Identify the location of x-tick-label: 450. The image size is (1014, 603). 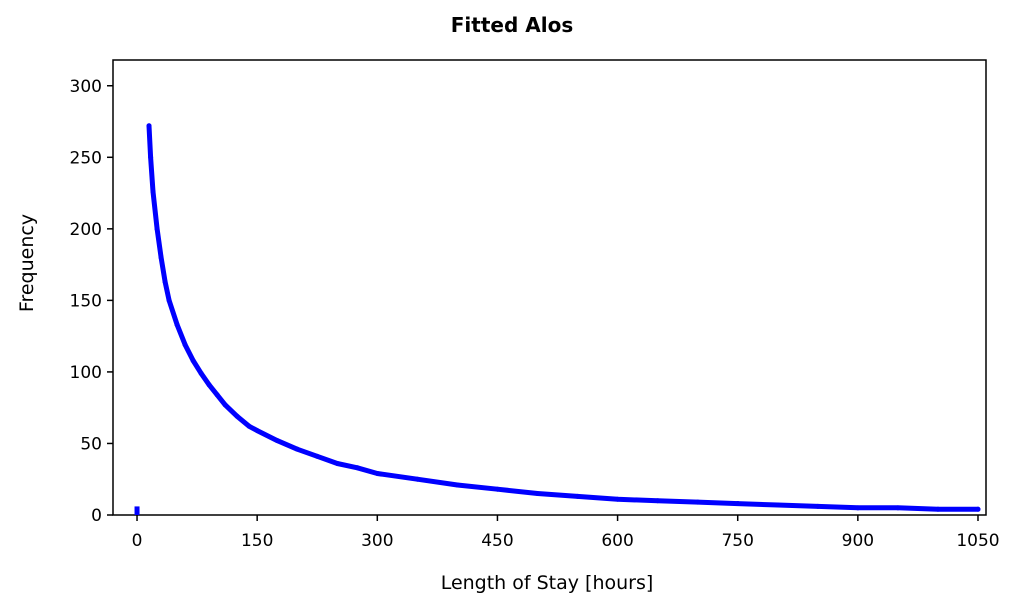
(497, 541).